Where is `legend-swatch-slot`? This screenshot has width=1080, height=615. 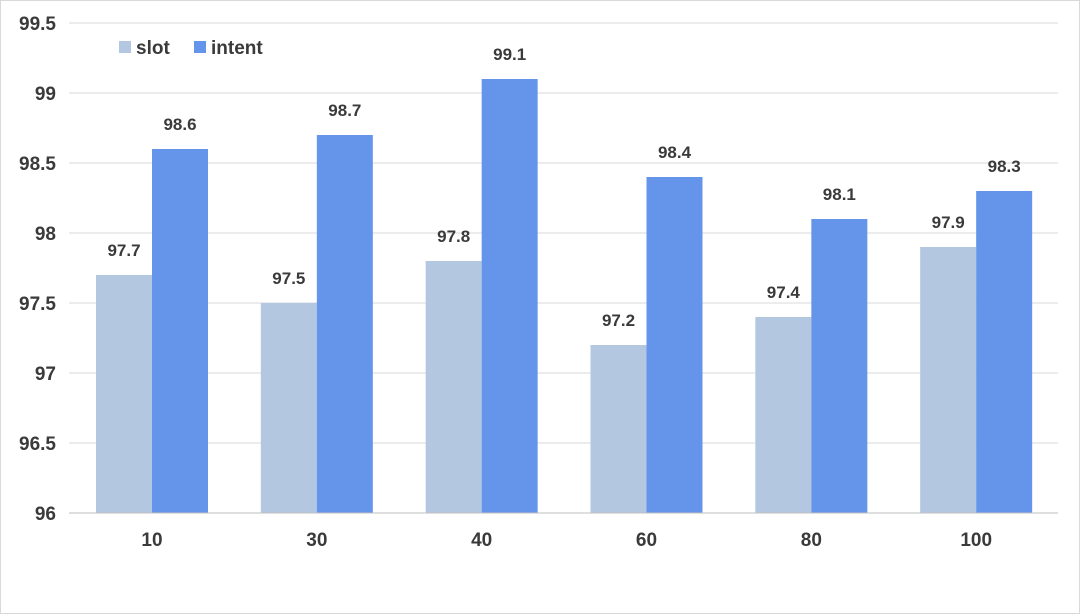 legend-swatch-slot is located at coordinates (125, 47).